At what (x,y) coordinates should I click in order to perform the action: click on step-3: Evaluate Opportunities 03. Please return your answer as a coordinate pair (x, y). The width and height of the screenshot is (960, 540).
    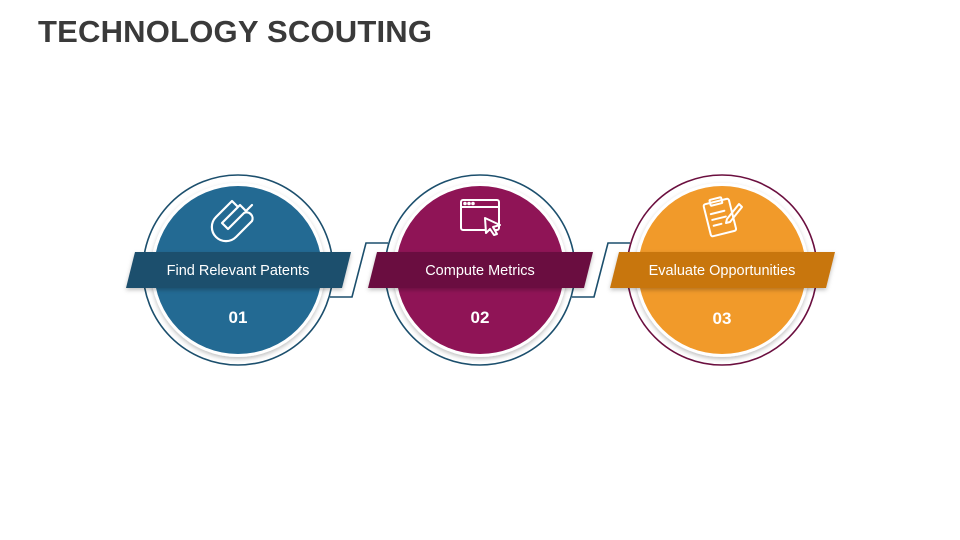
    Looking at the image, I should click on (722, 270).